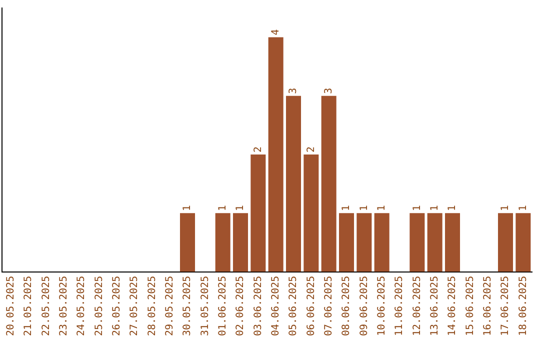  What do you see at coordinates (116, 306) in the screenshot?
I see `x-tick-label: 26.05.2025` at bounding box center [116, 306].